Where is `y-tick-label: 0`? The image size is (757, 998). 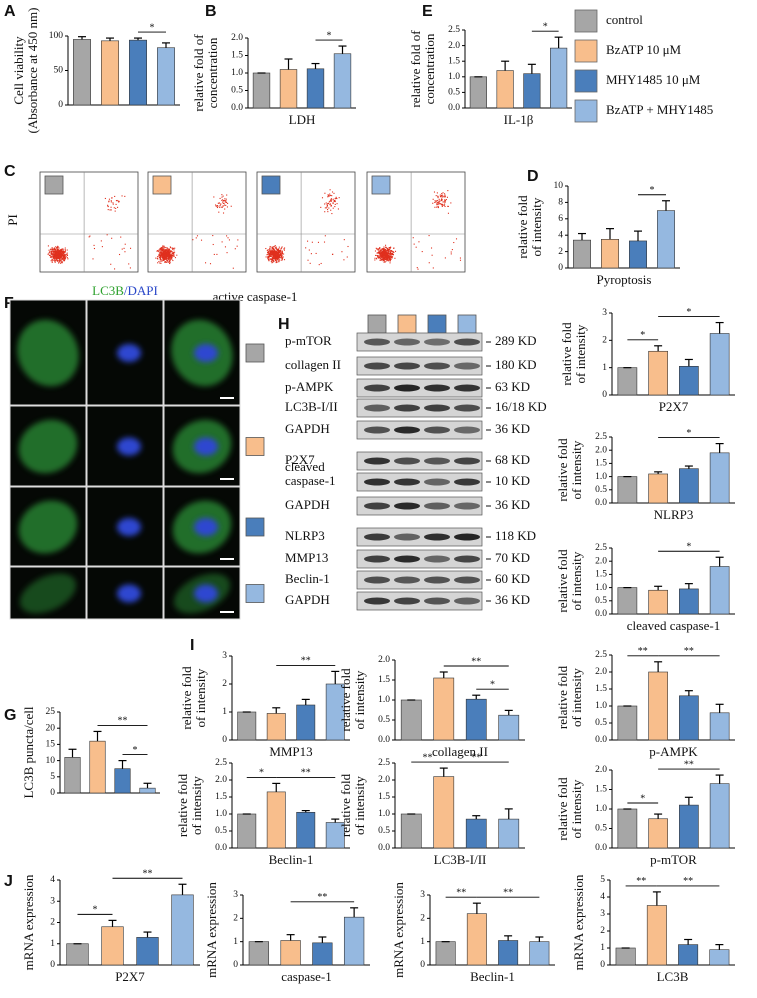
y-tick-label: 0 is located at coordinates (60, 105).